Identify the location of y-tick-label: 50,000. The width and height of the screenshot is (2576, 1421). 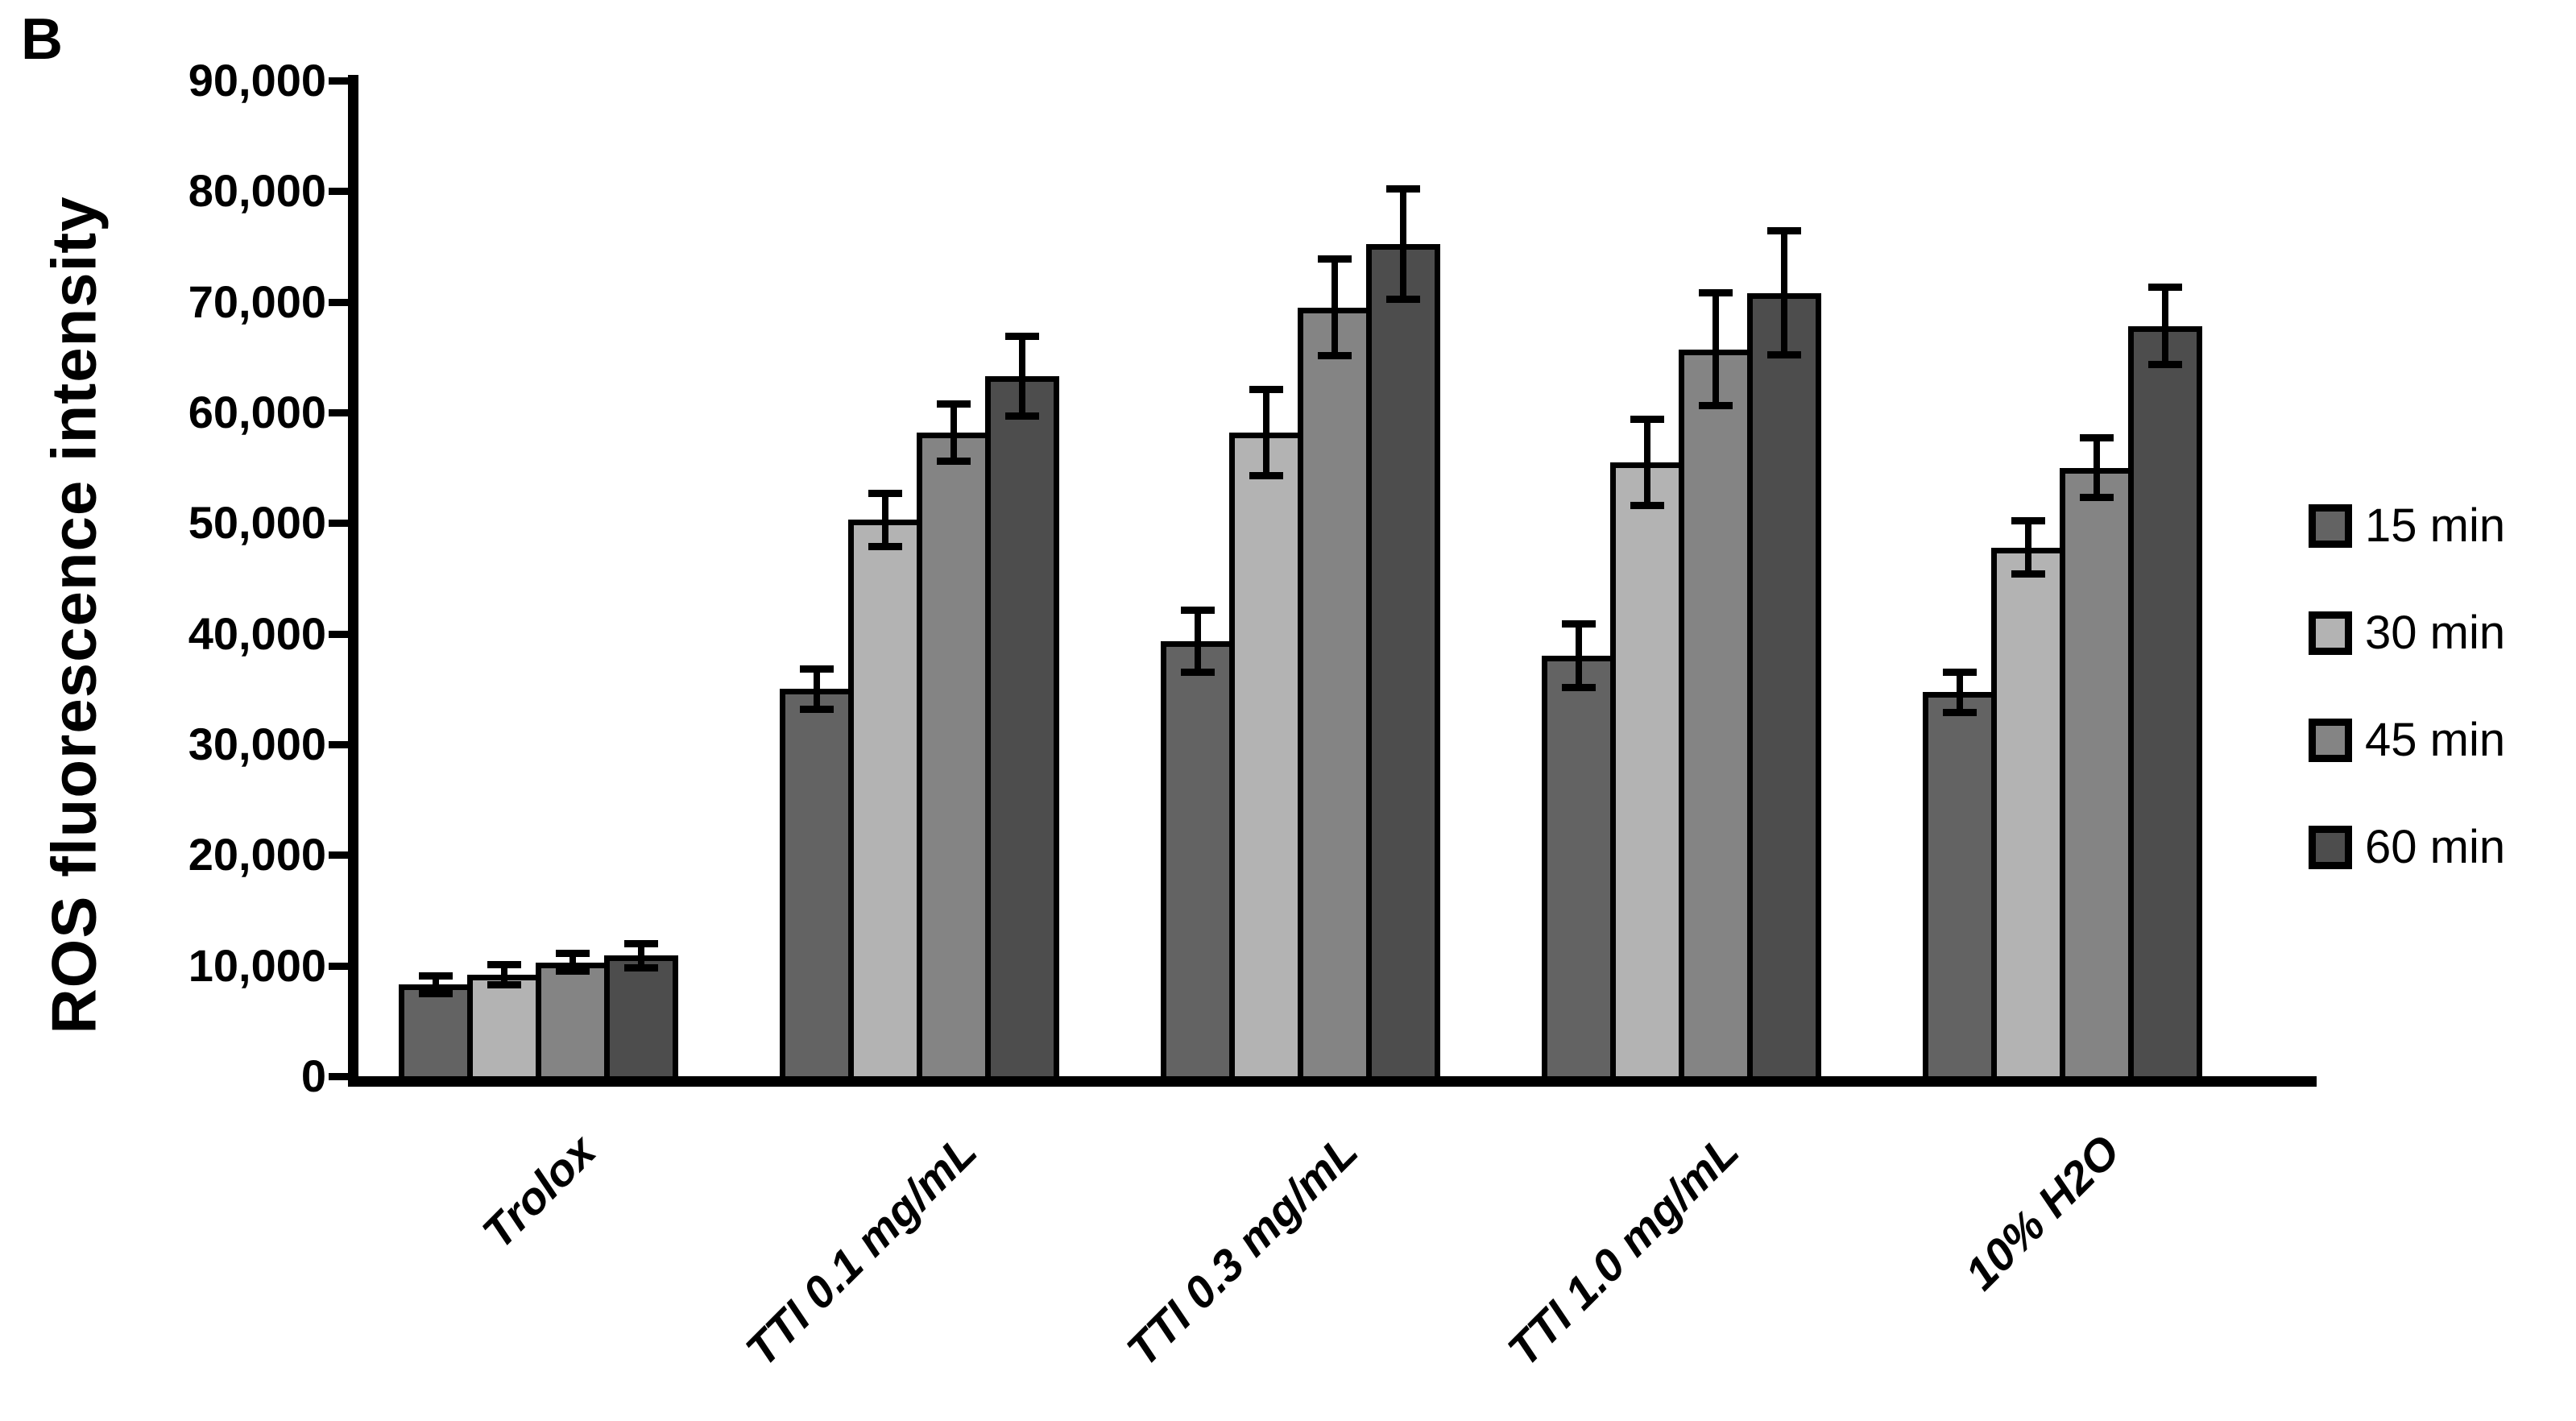
(257, 523).